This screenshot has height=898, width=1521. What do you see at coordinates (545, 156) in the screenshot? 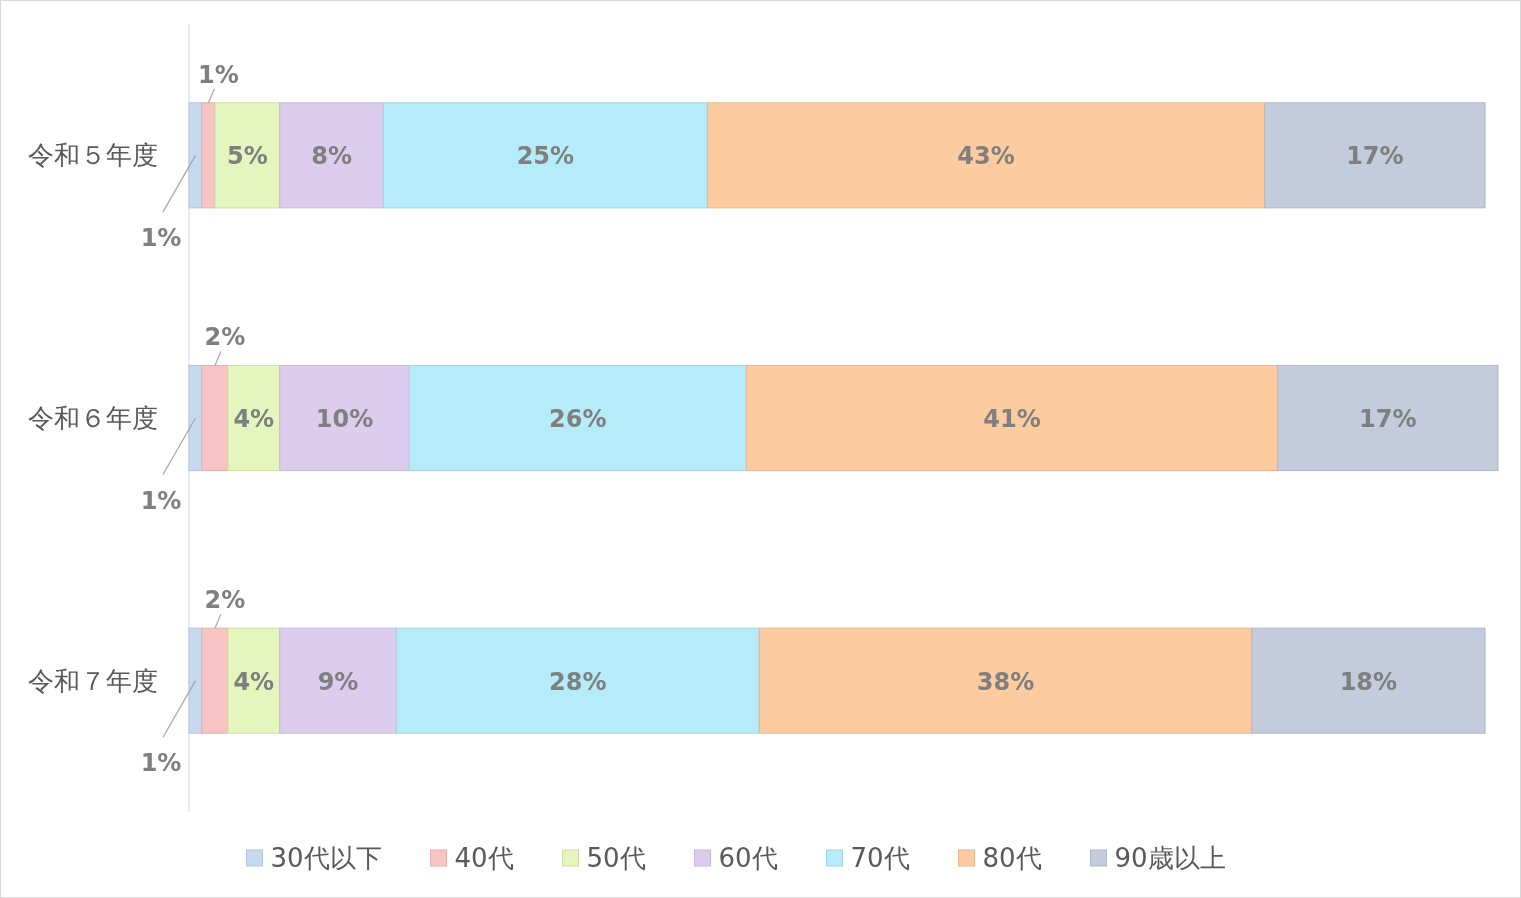
I see `data-label: 25%` at bounding box center [545, 156].